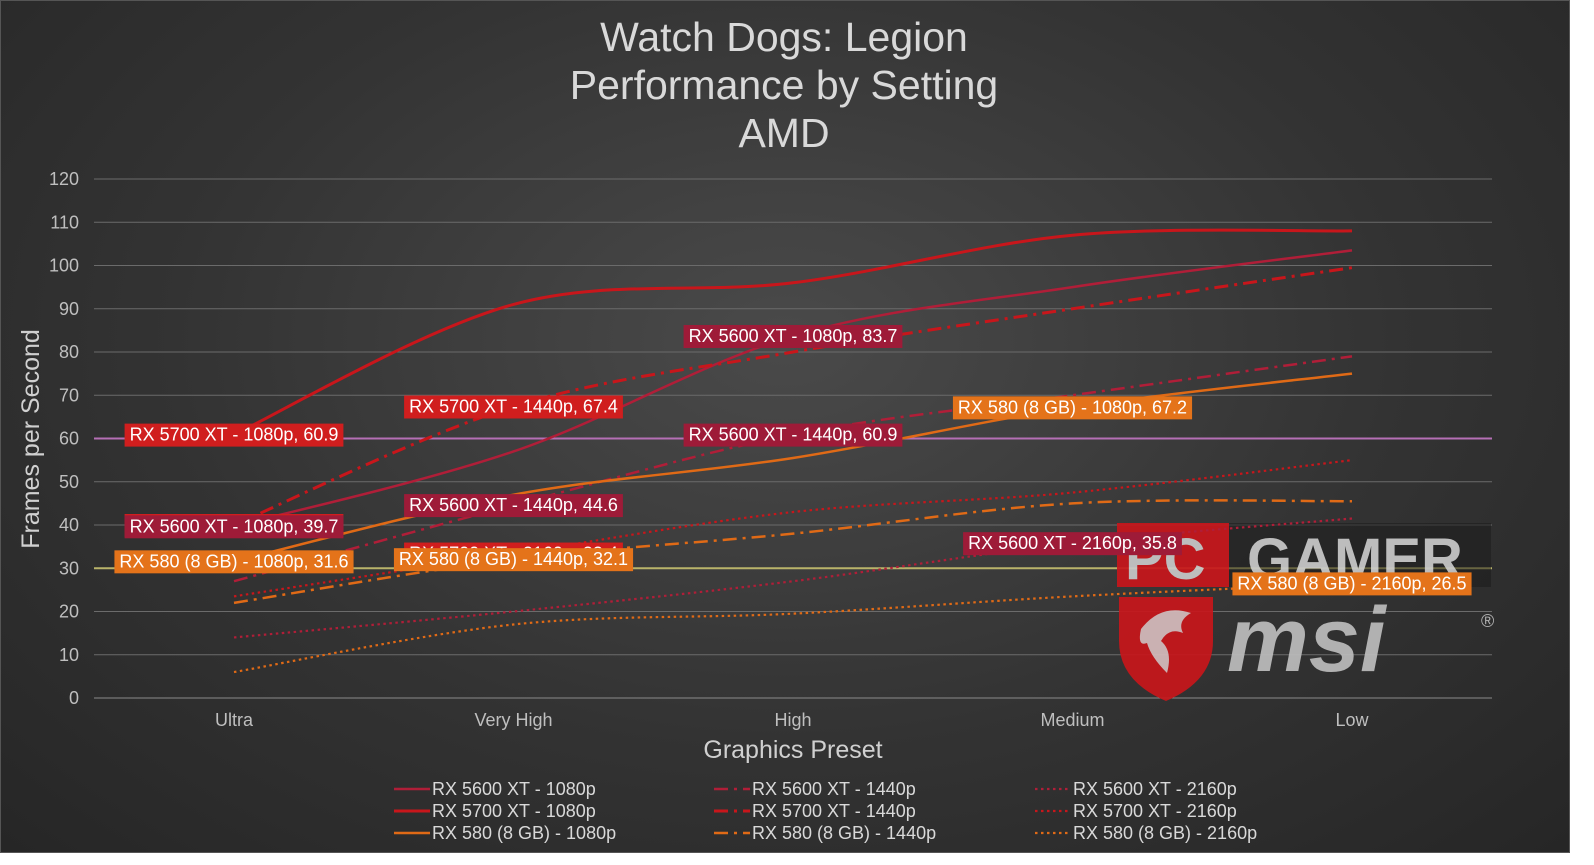 The height and width of the screenshot is (865, 1594). What do you see at coordinates (69, 612) in the screenshot?
I see `y-tick-label: 20` at bounding box center [69, 612].